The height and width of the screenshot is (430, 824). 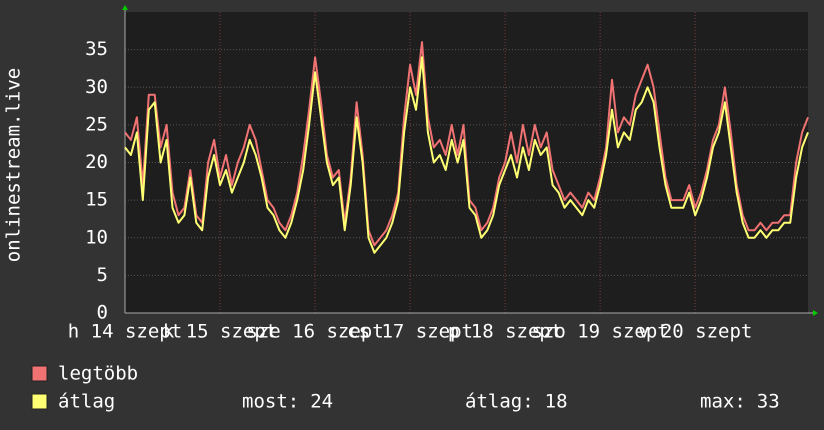 What do you see at coordinates (96, 237) in the screenshot?
I see `y-tick-label: 10` at bounding box center [96, 237].